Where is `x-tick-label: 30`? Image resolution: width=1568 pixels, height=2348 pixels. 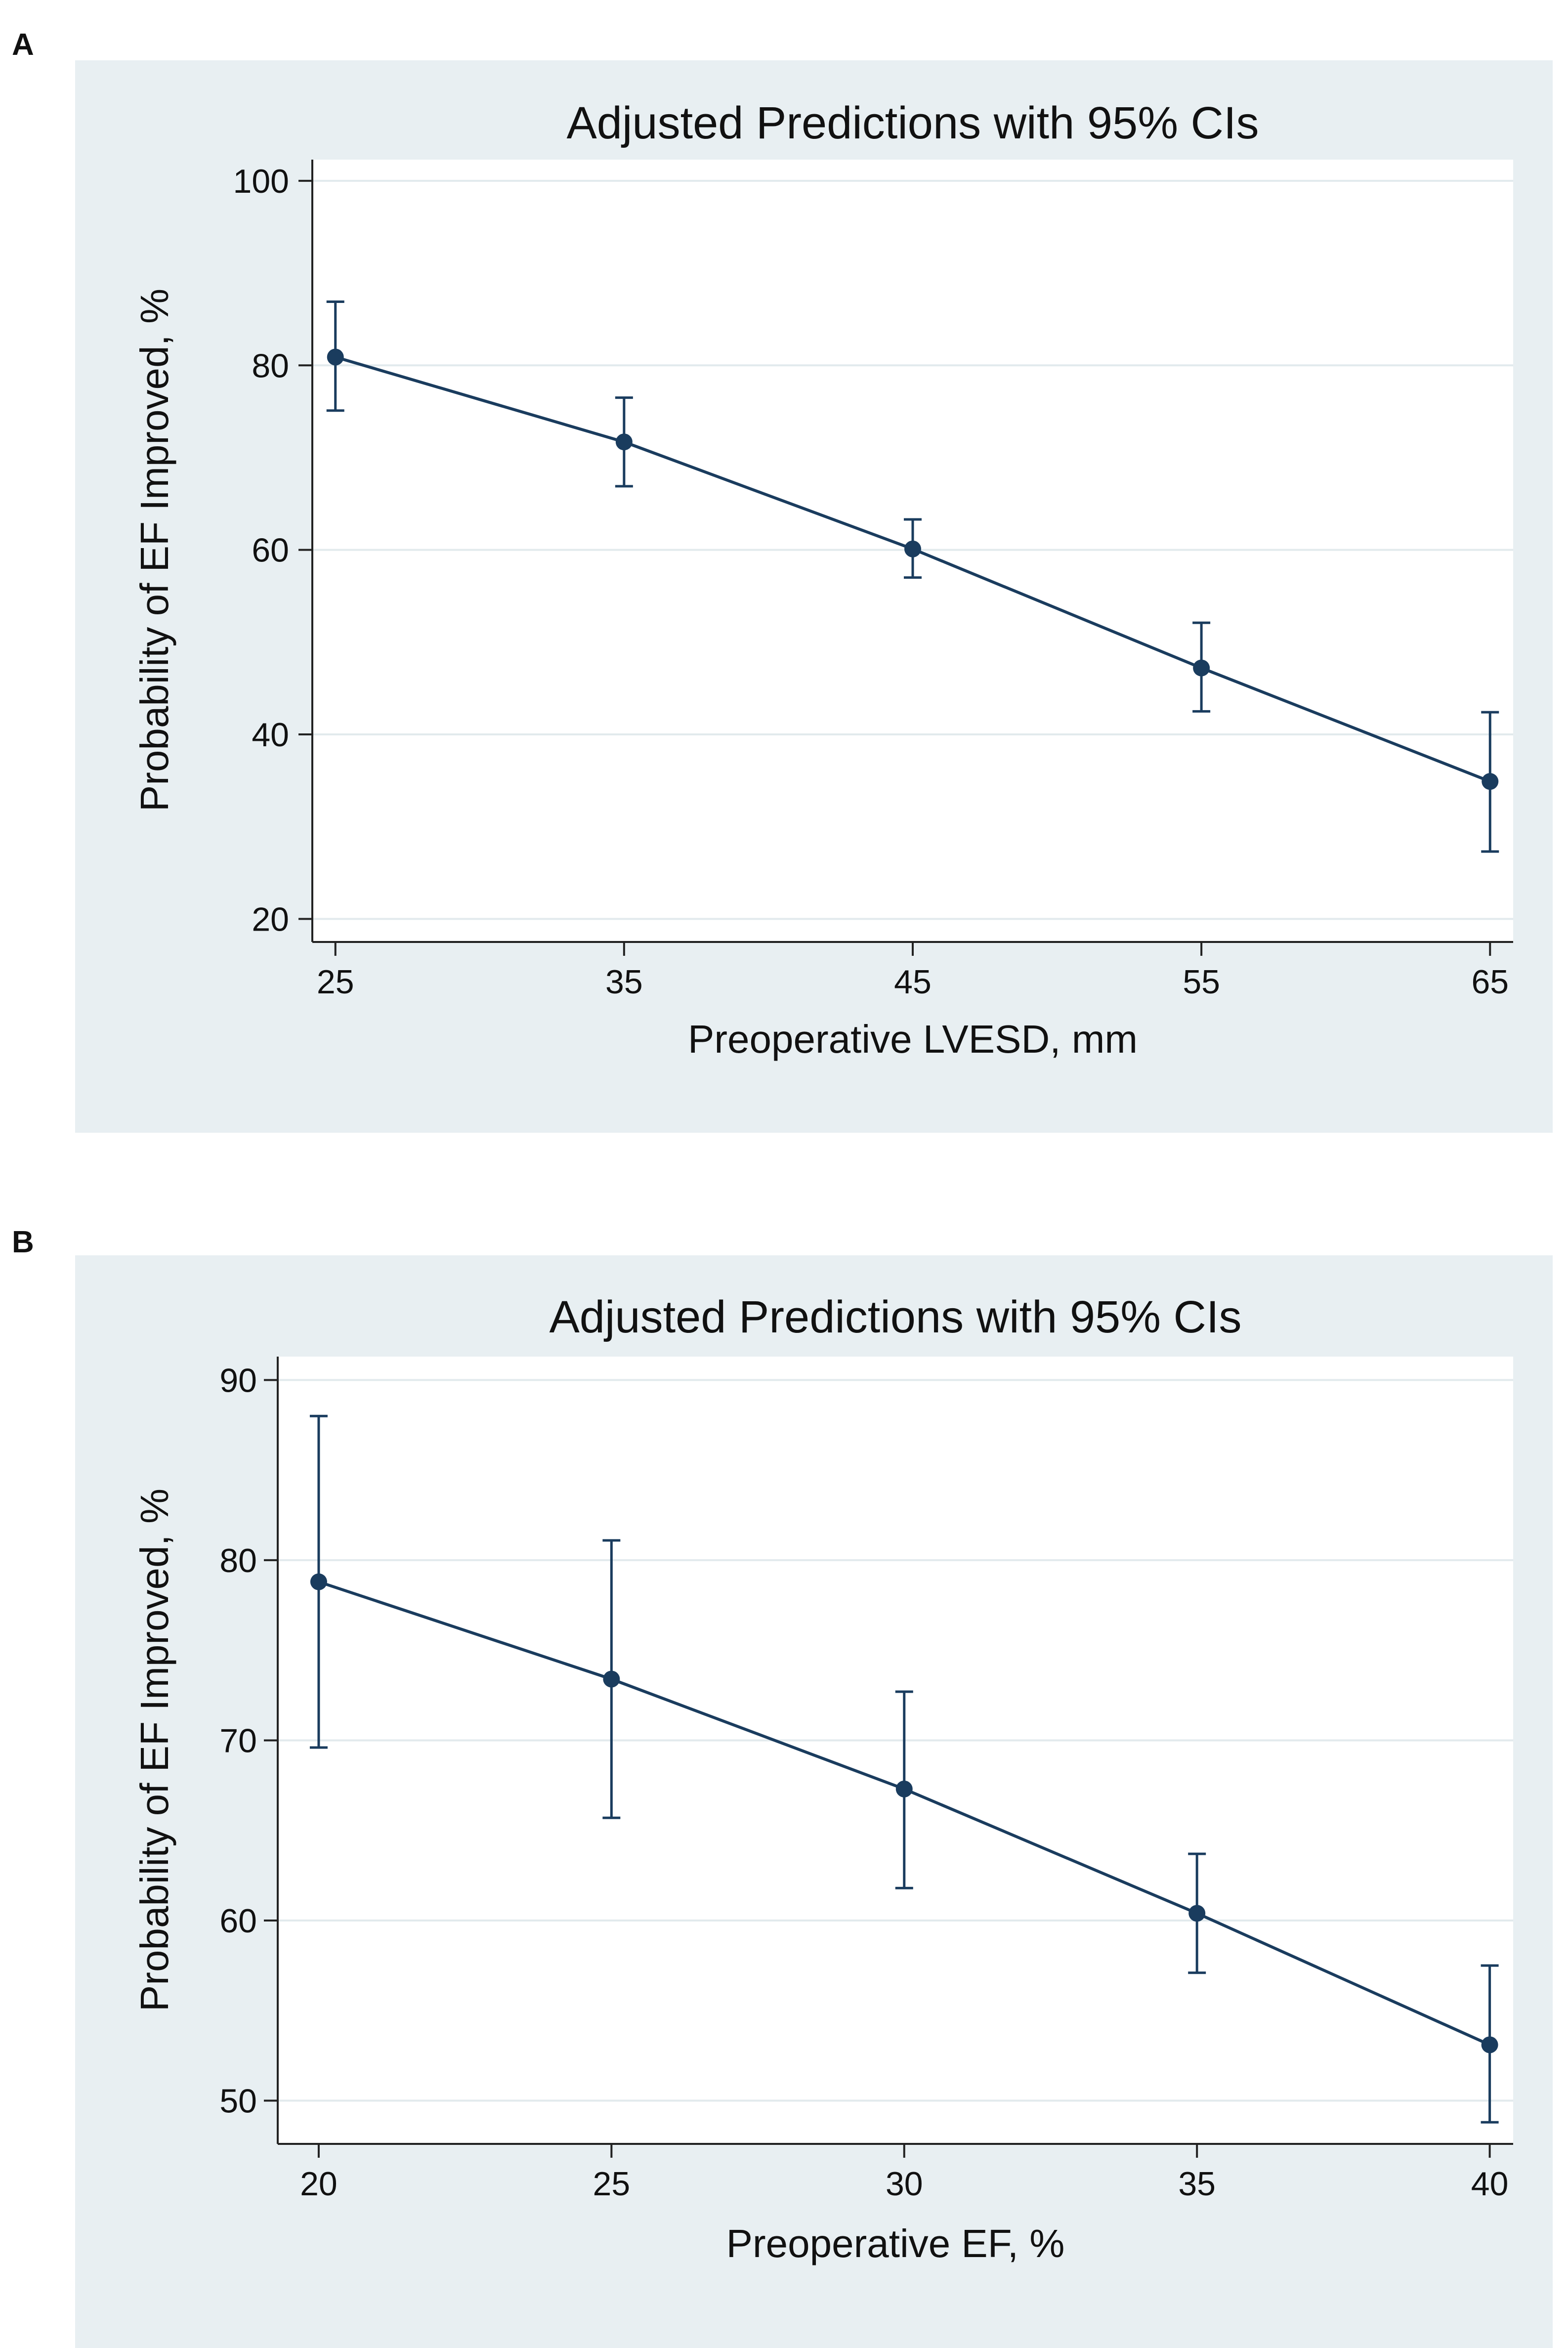
x-tick-label: 30 is located at coordinates (904, 2184).